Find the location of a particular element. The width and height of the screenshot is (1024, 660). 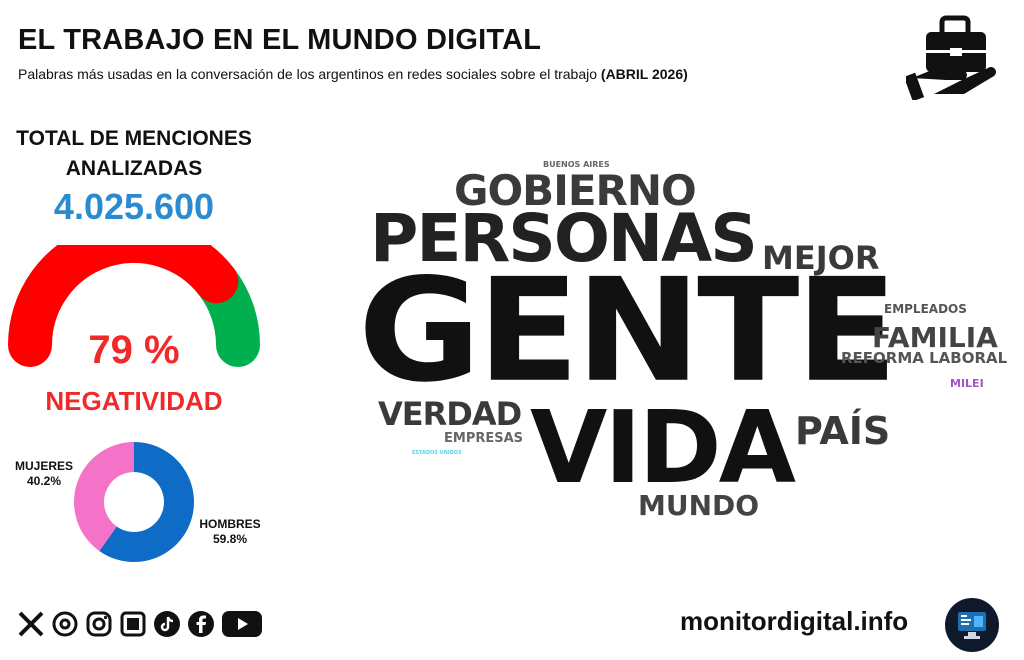

word-empresas: EMPRESAS is located at coordinates (484, 438).